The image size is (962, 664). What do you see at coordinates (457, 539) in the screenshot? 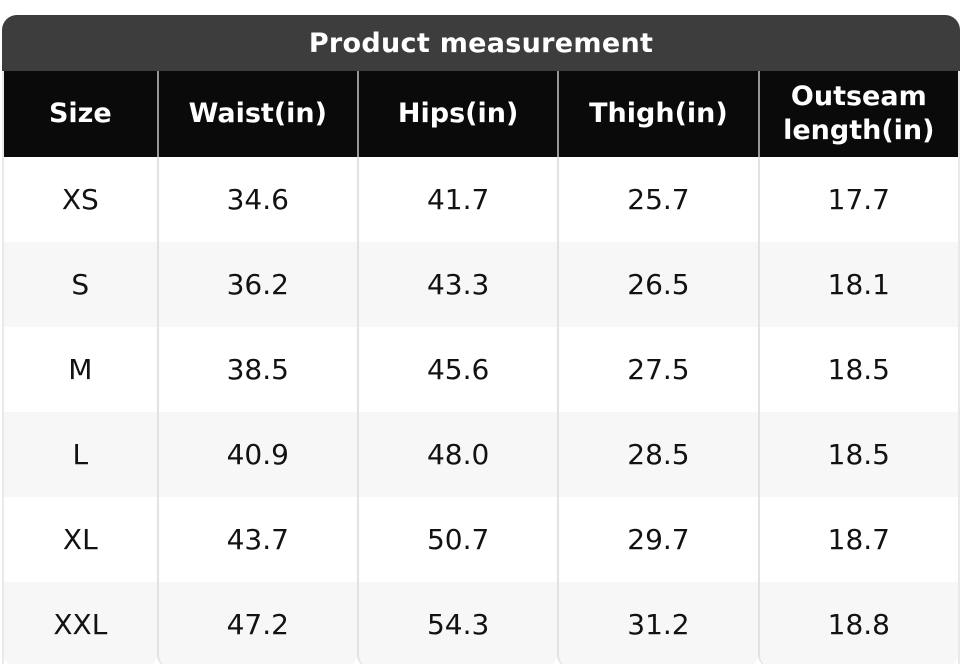
I see `hips-cell: 50.7` at bounding box center [457, 539].